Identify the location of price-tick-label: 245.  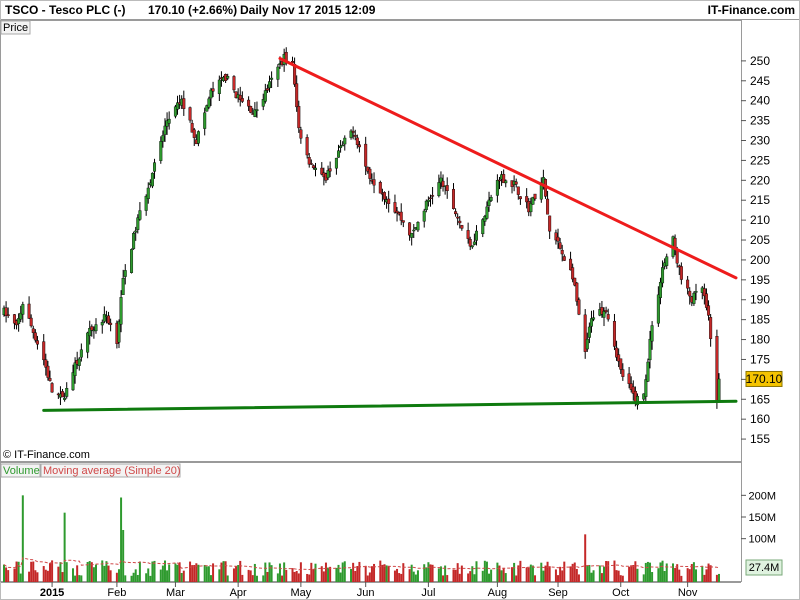
(760, 81).